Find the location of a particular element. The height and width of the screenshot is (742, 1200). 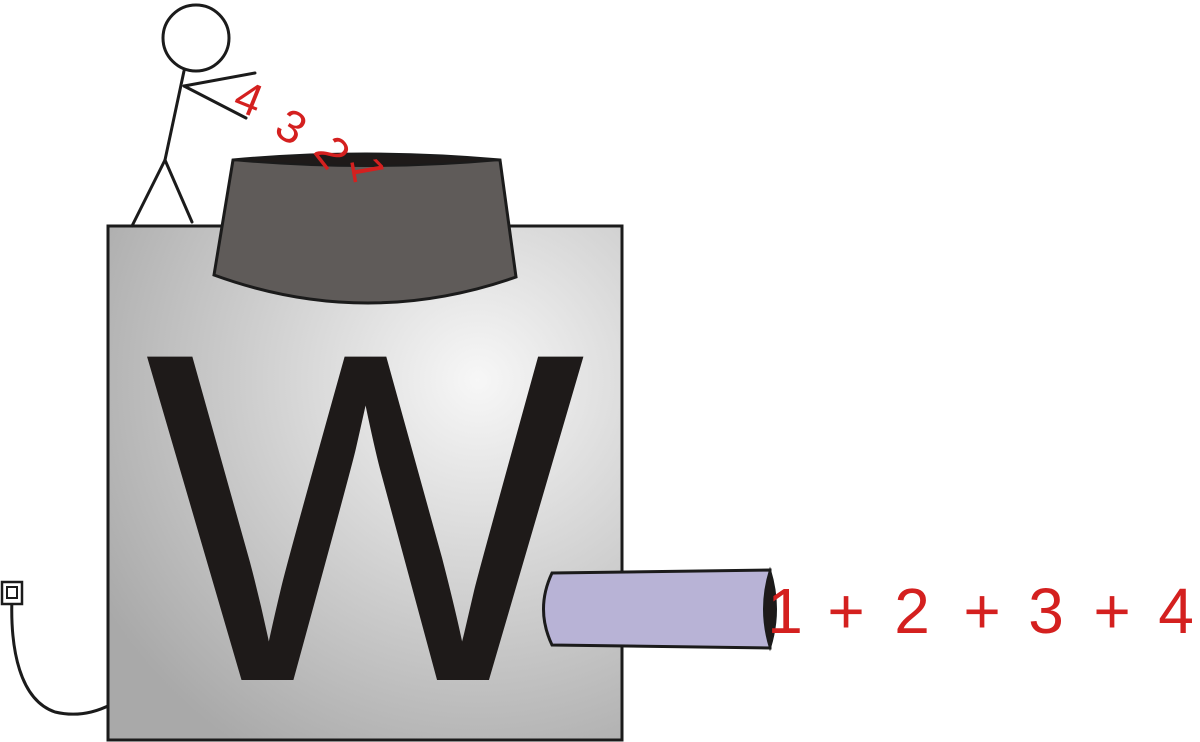

outlet-pipe is located at coordinates (659, 609).